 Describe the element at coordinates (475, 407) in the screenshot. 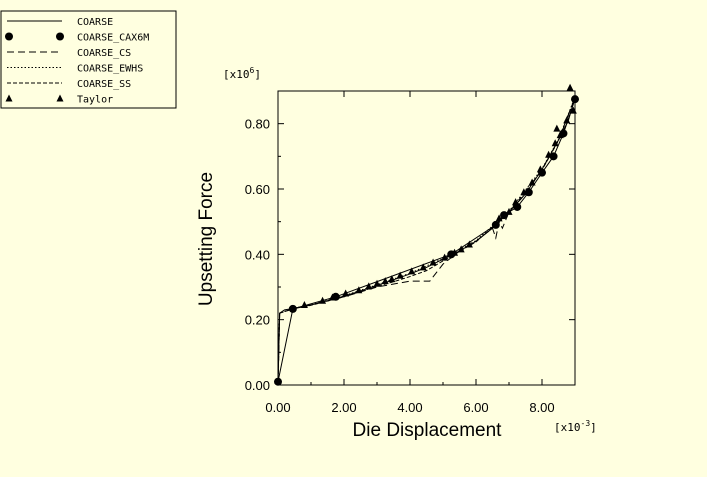

I see `x-tick-label: 6.00` at that location.